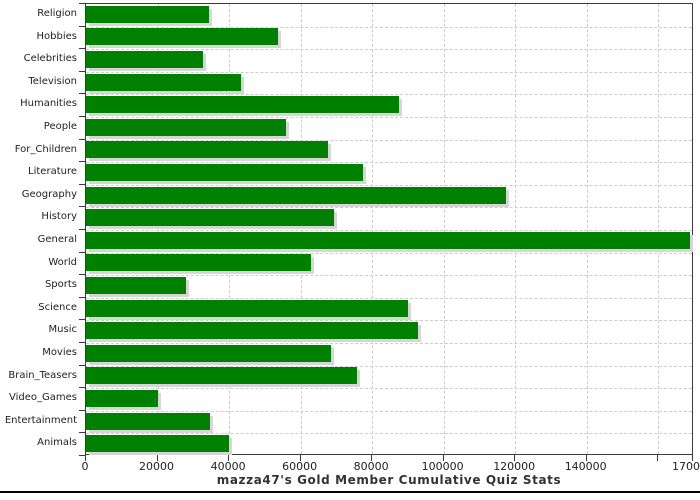  I want to click on category-label: History, so click(59, 217).